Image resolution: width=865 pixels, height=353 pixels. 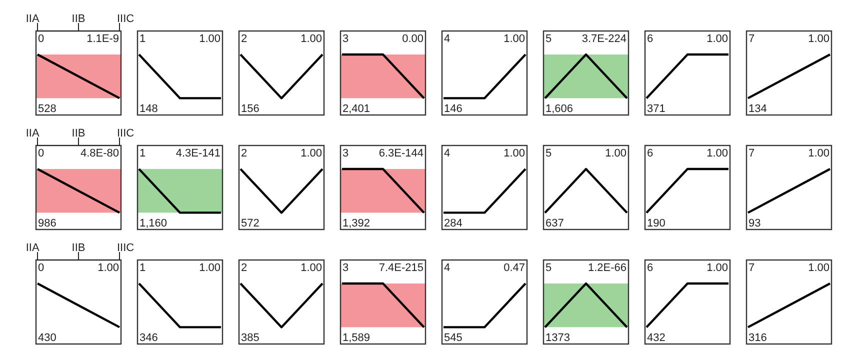 What do you see at coordinates (149, 109) in the screenshot?
I see `text: 148` at bounding box center [149, 109].